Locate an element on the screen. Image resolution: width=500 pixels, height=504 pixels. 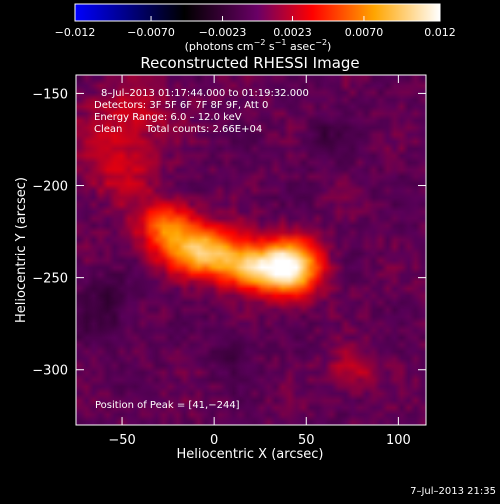
x-tick-label: 0 is located at coordinates (214, 440).